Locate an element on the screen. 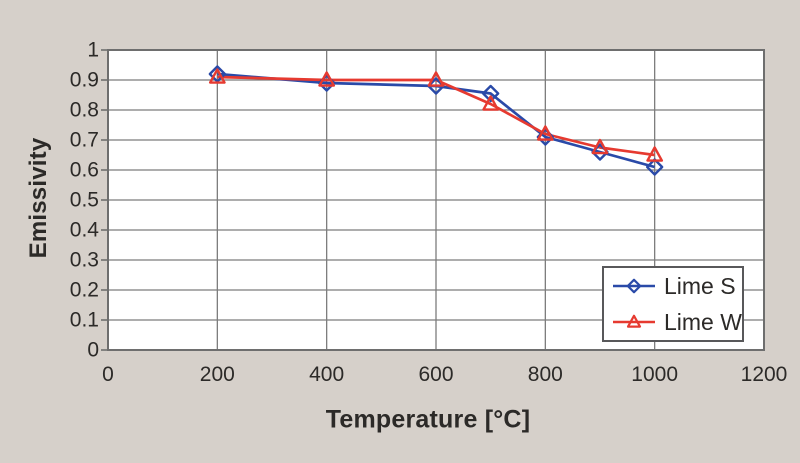  y-tick-label: 0.8 is located at coordinates (84, 110).